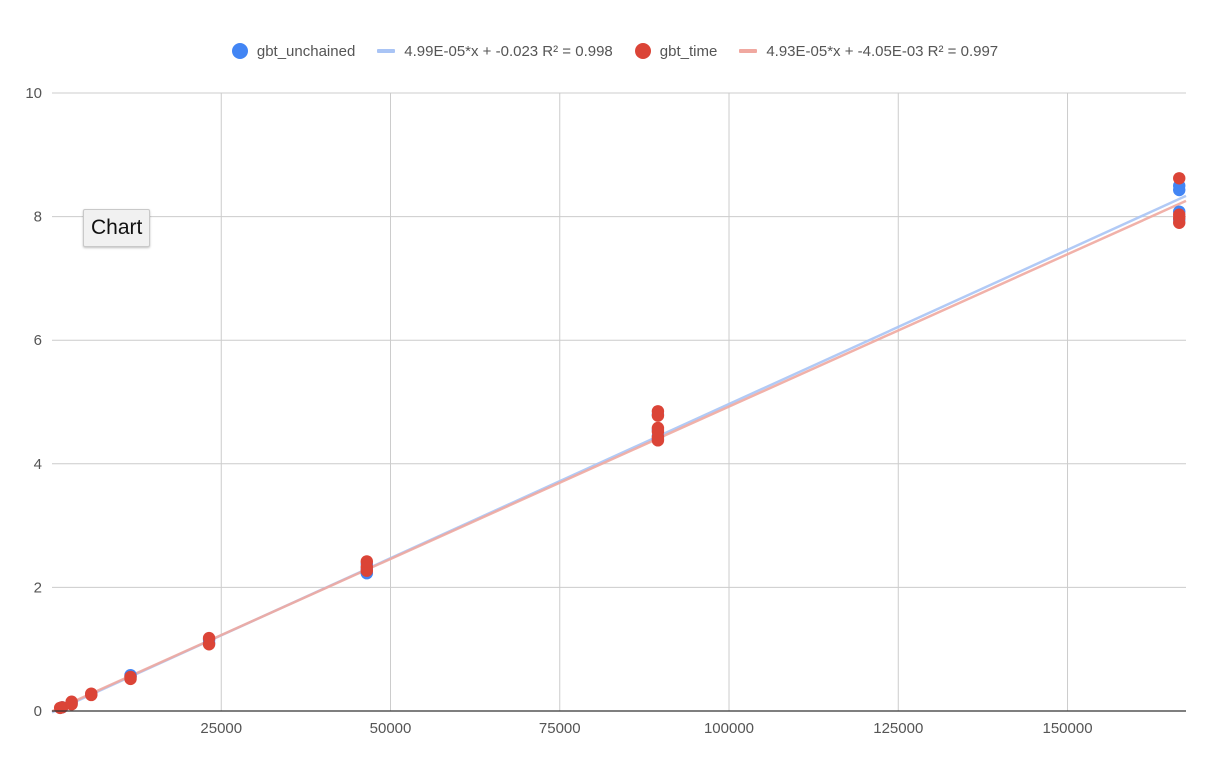  Describe the element at coordinates (38, 217) in the screenshot. I see `y-tick-label: 8` at that location.